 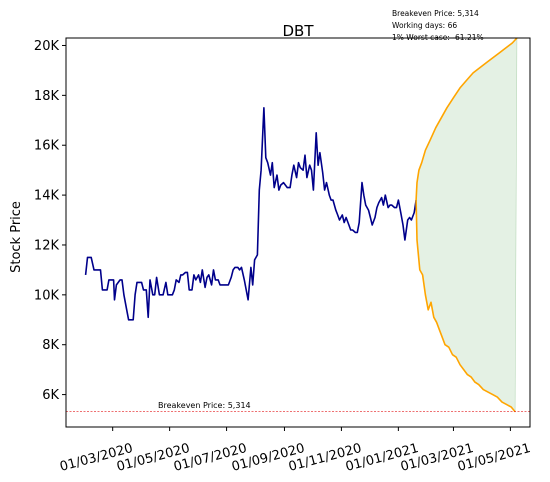 What do you see at coordinates (424, 25) in the screenshot?
I see `info-line-working-days: Working days: 66` at bounding box center [424, 25].